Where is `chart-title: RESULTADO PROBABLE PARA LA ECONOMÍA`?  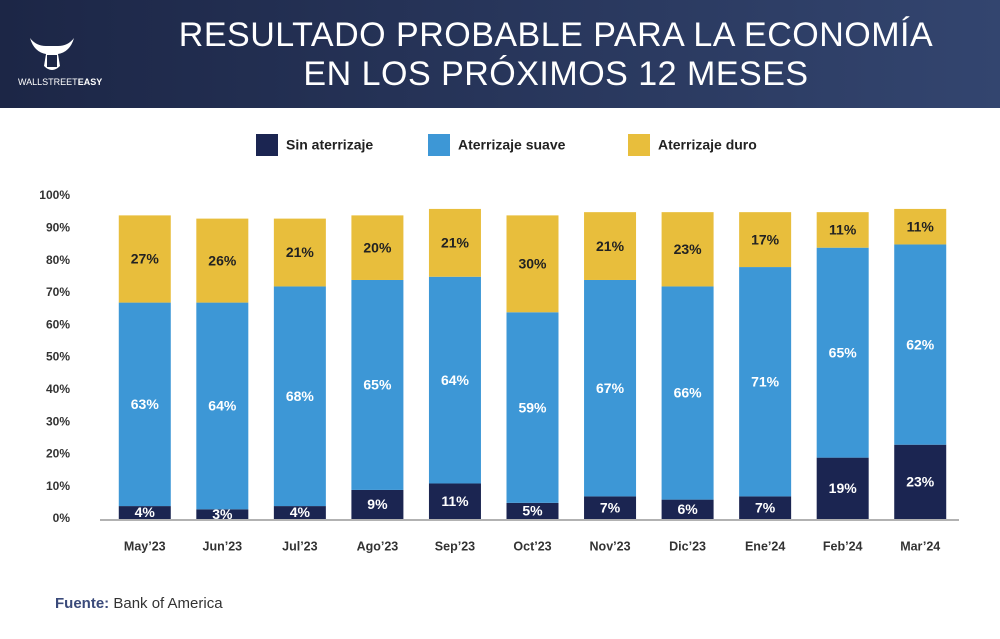 chart-title: RESULTADO PROBABLE PARA LA ECONOMÍA is located at coordinates (556, 35).